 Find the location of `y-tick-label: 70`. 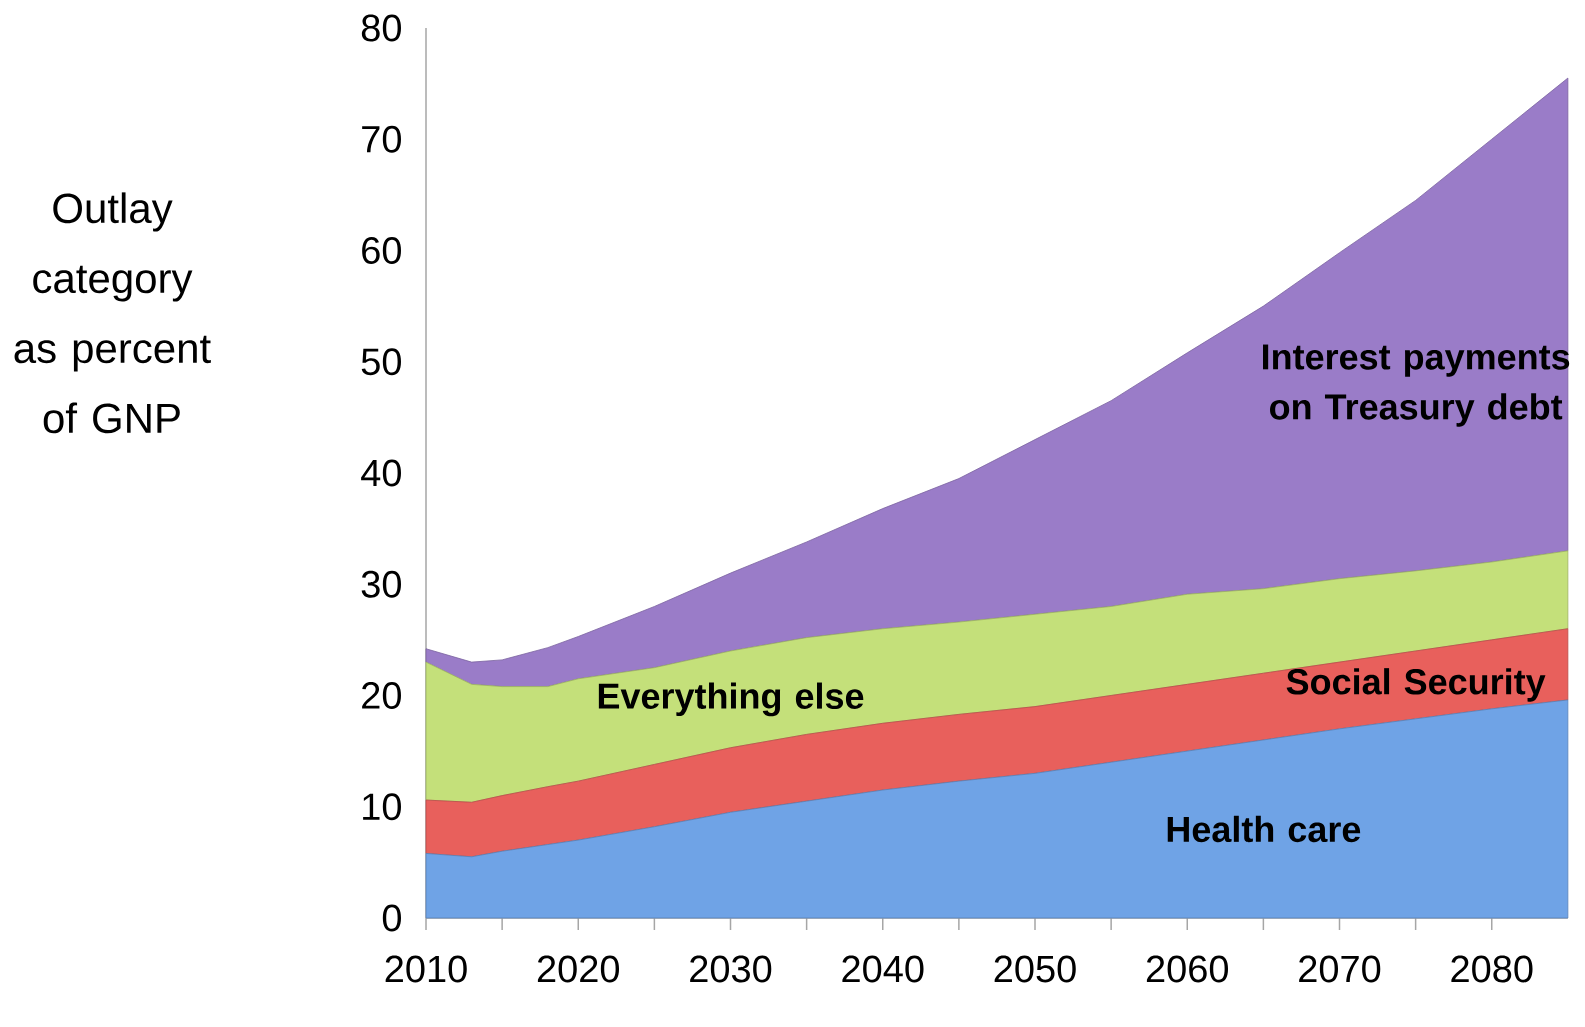

y-tick-label: 70 is located at coordinates (381, 139).